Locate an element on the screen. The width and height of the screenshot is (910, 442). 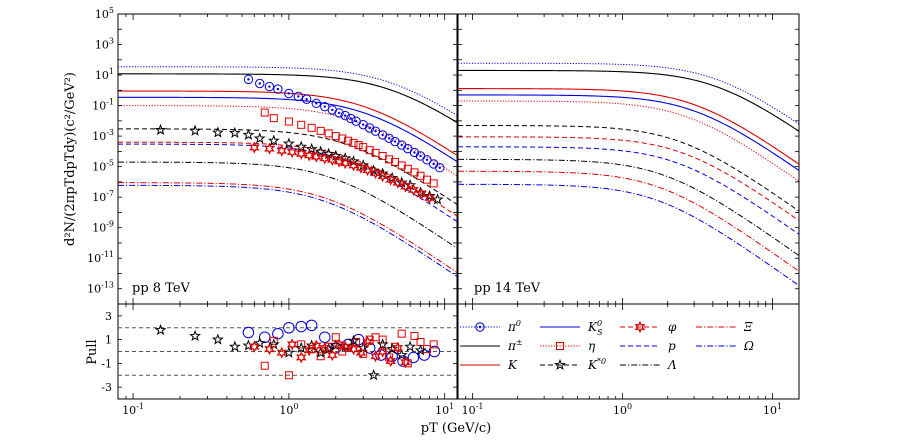
x-axis-title: pT (GeV/c) is located at coordinates (456, 428).